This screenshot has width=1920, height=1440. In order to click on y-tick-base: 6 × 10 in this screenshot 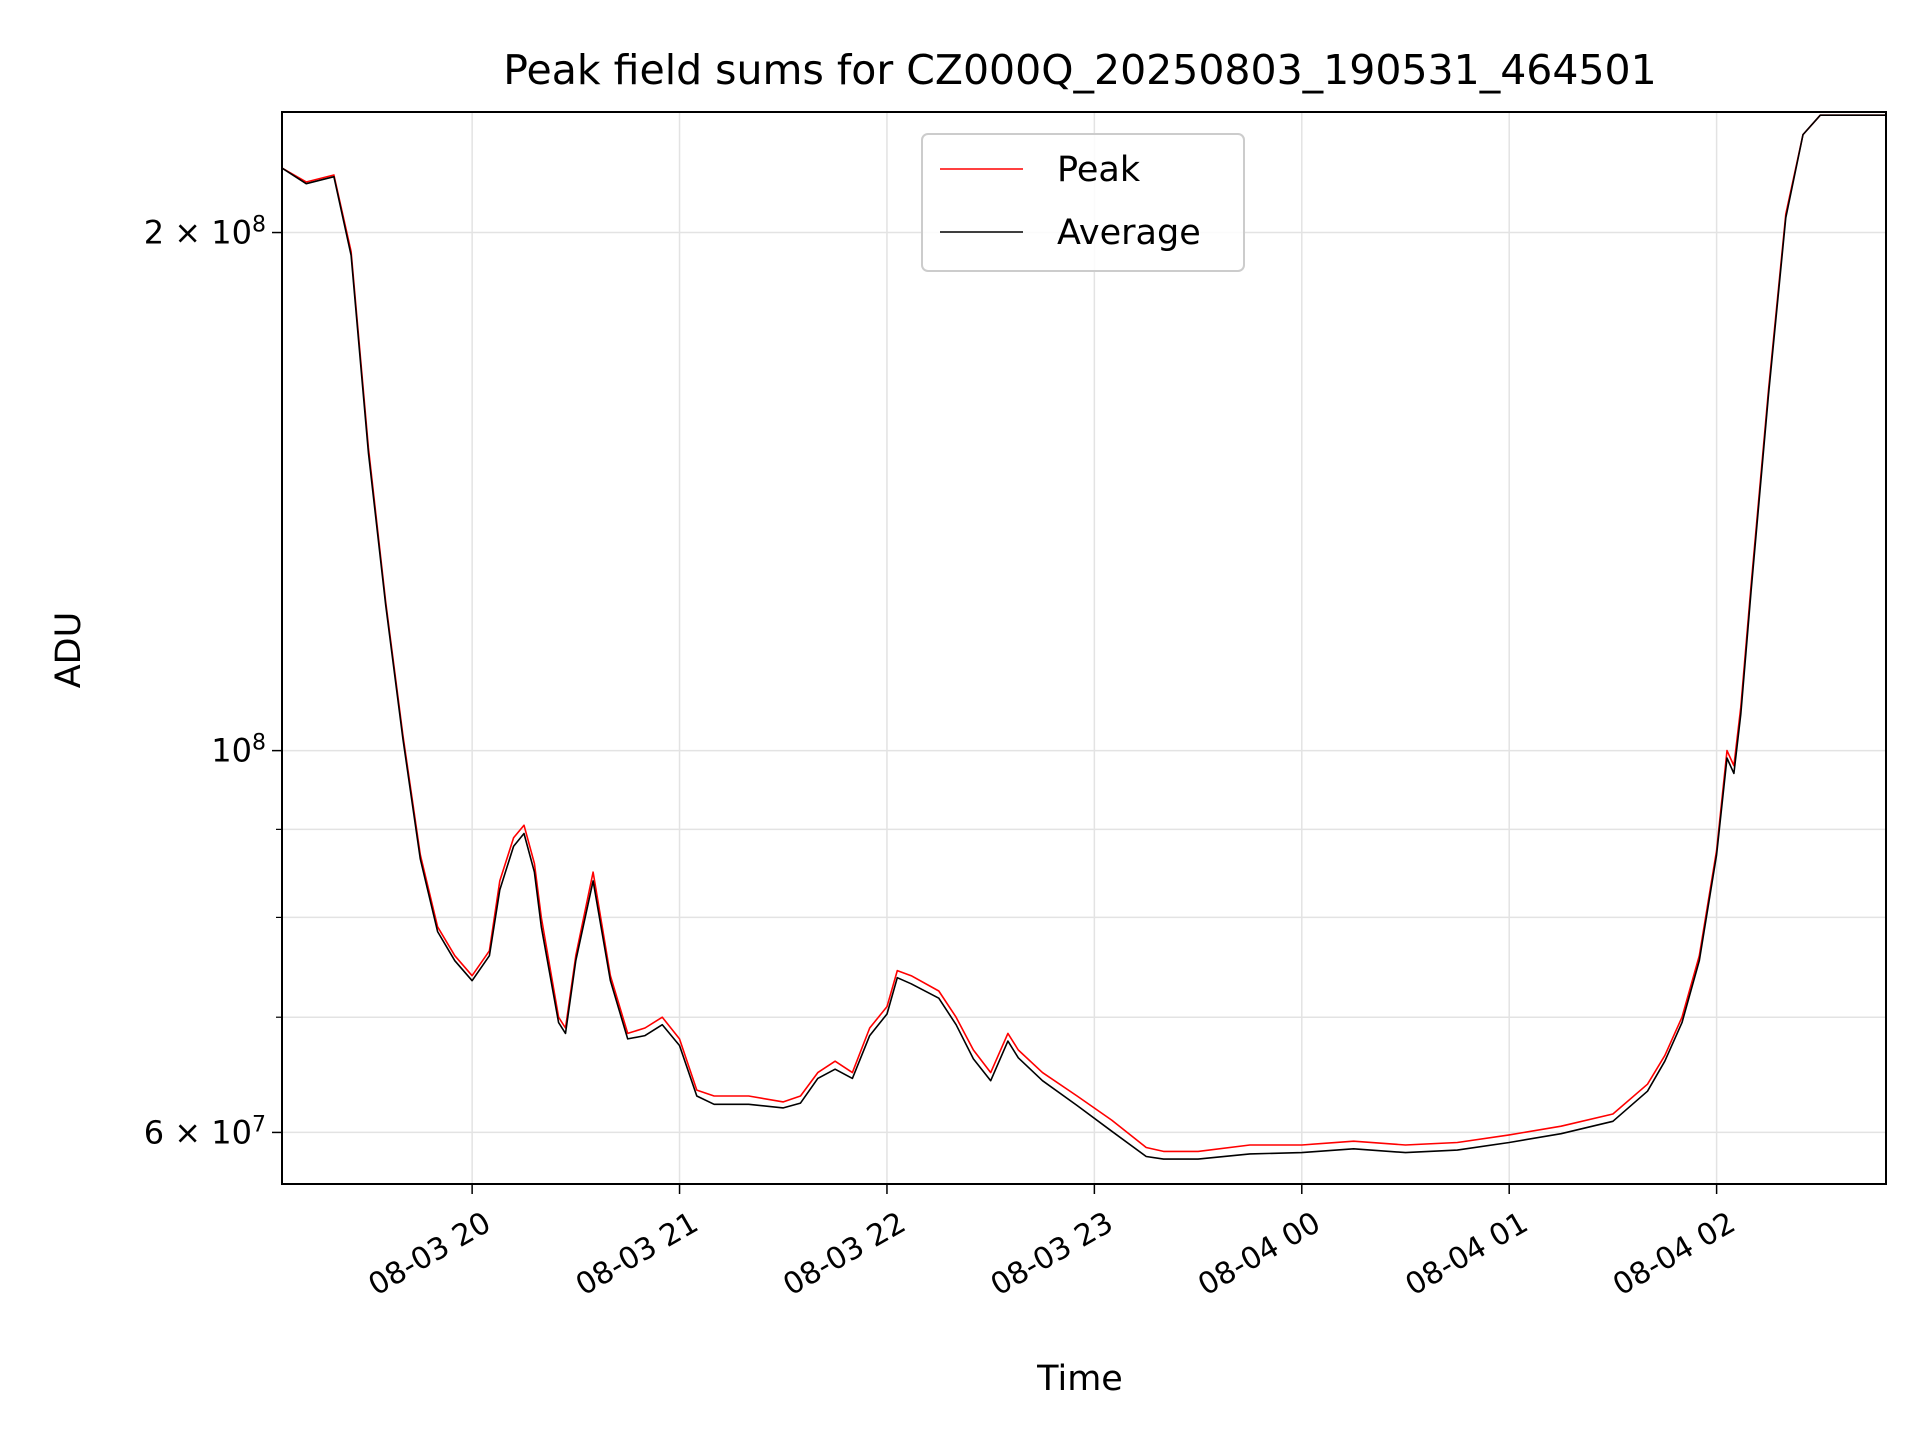, I will do `click(198, 1132)`.